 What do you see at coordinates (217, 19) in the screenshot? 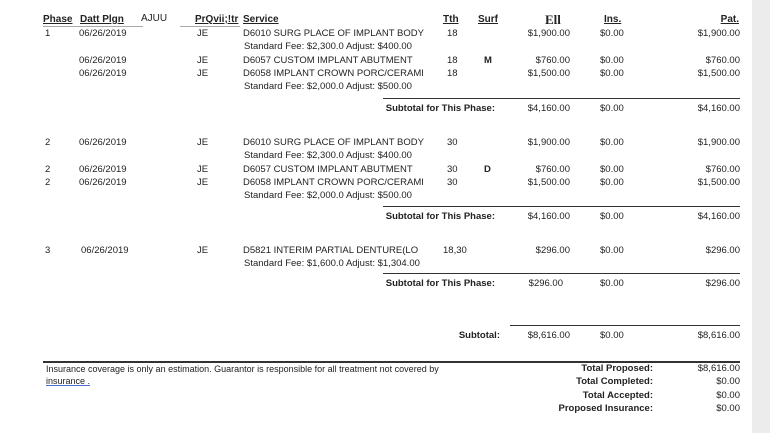
I see `header-provider: PrQvii;!tr` at bounding box center [217, 19].